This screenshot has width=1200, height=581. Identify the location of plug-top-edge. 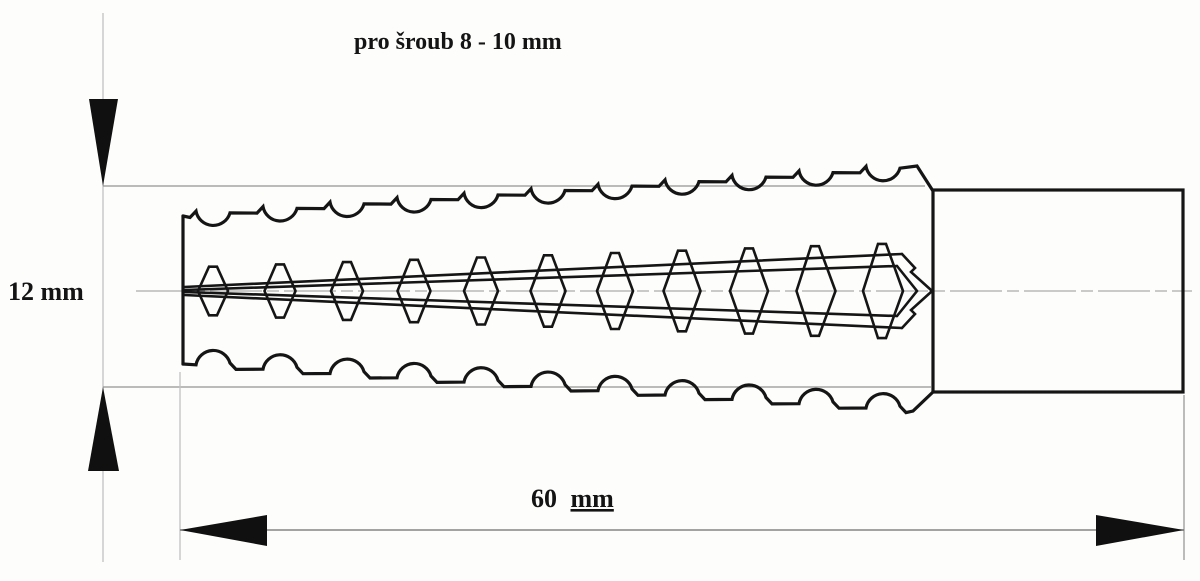
(558, 195).